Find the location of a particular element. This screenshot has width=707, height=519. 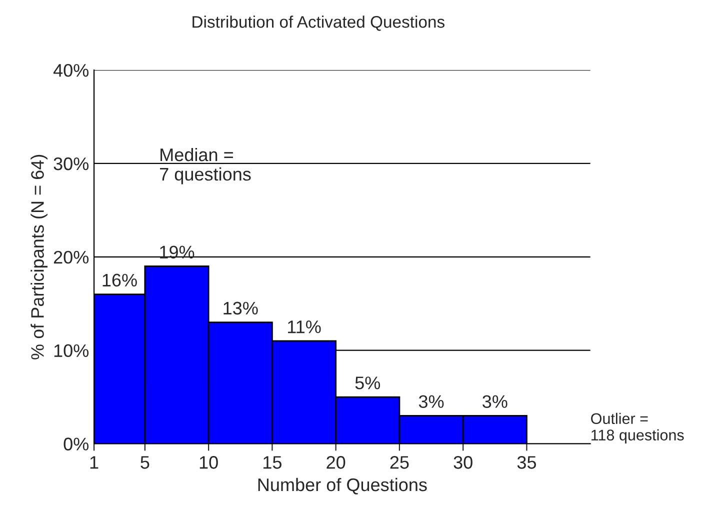

data-label: 16% is located at coordinates (119, 280).